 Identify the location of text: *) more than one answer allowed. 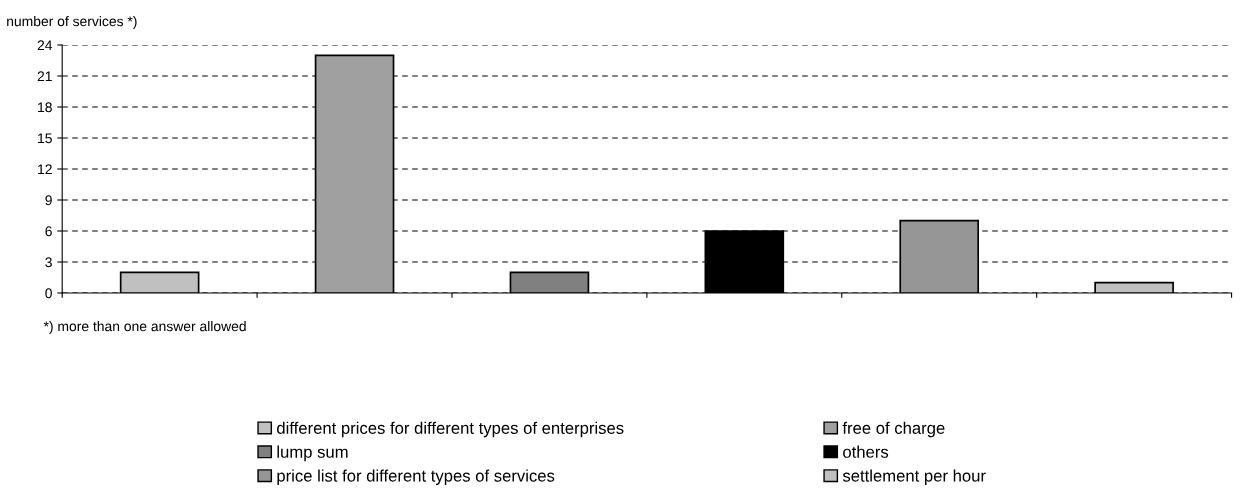
(144, 327).